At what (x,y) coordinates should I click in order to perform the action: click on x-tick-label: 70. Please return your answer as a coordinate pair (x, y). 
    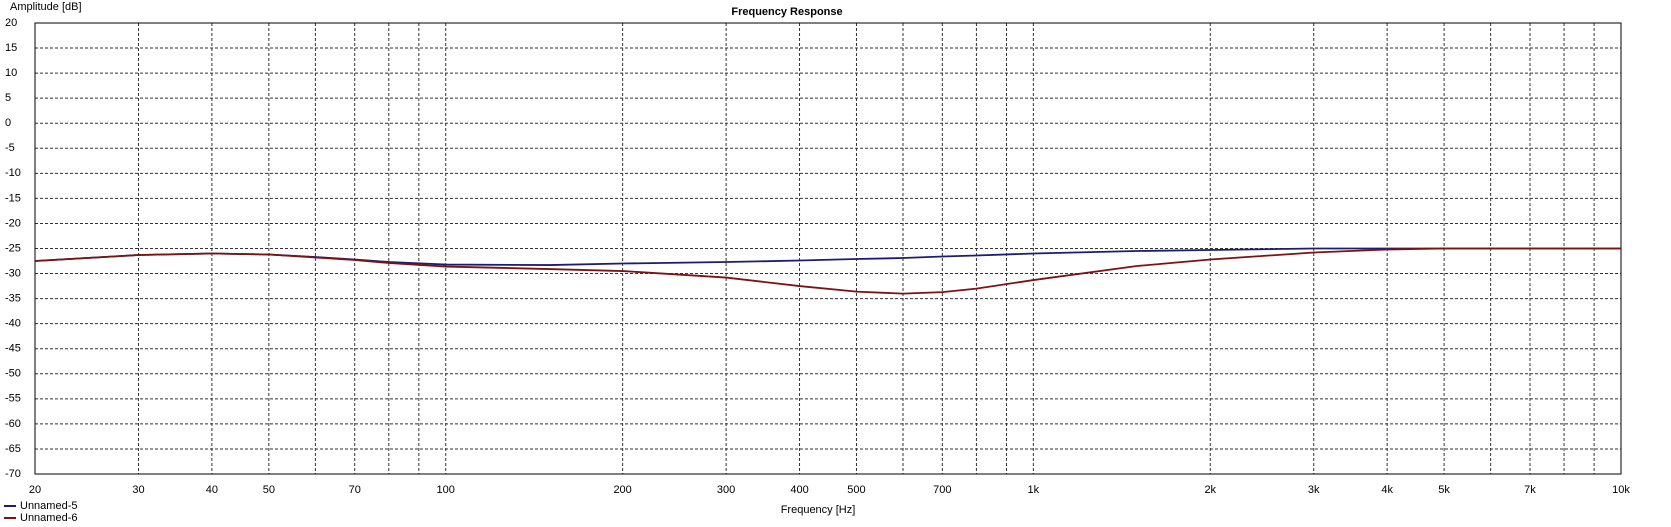
    Looking at the image, I should click on (355, 490).